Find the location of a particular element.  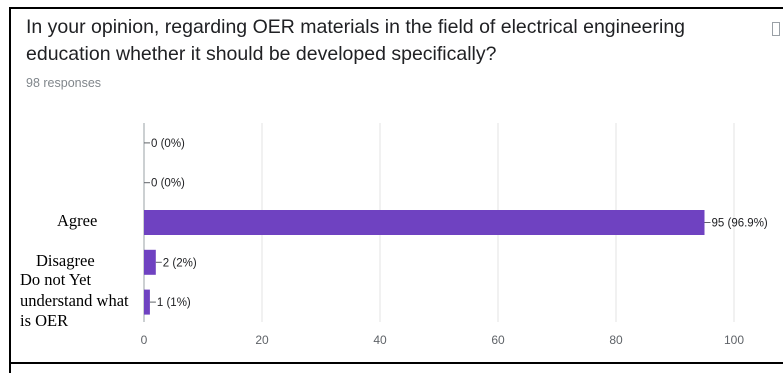

x-tick-label-80: 80 is located at coordinates (616, 340).